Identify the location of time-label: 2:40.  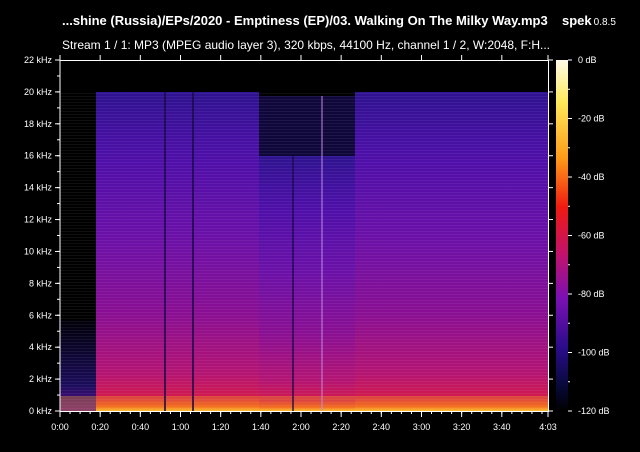
(382, 427).